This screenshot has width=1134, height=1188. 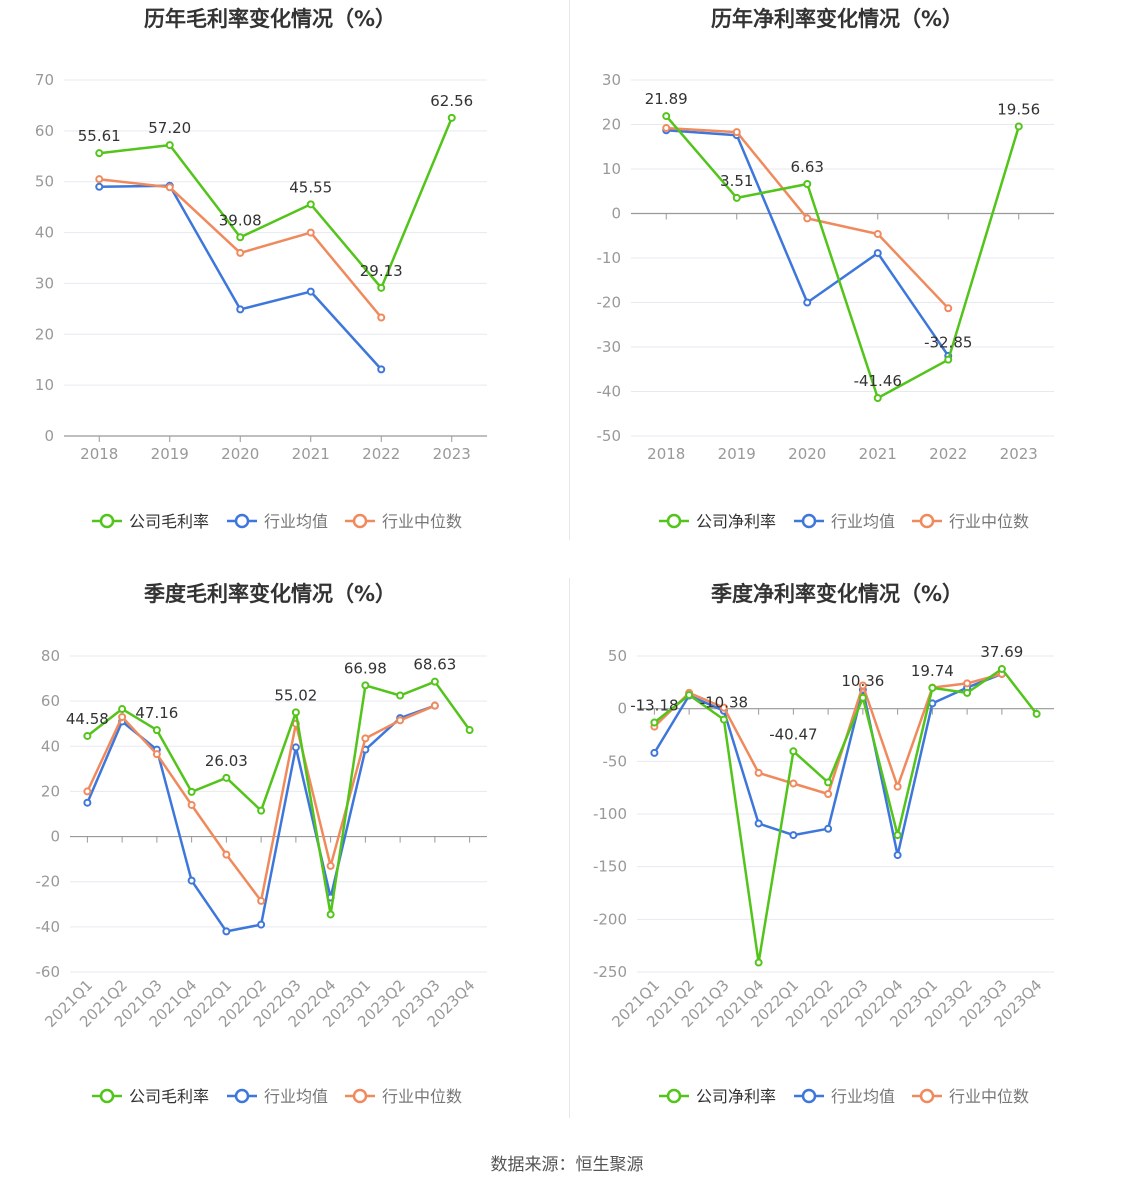 What do you see at coordinates (1001, 652) in the screenshot?
I see `data-label: 37.69` at bounding box center [1001, 652].